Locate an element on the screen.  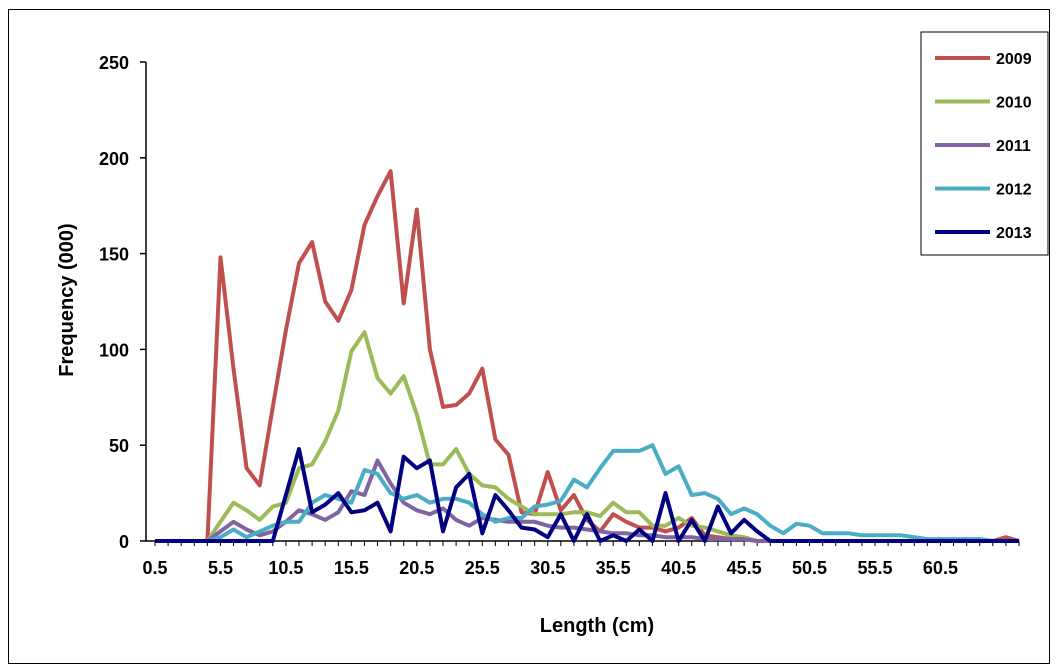
y-tick-label: 250 is located at coordinates (114, 63).